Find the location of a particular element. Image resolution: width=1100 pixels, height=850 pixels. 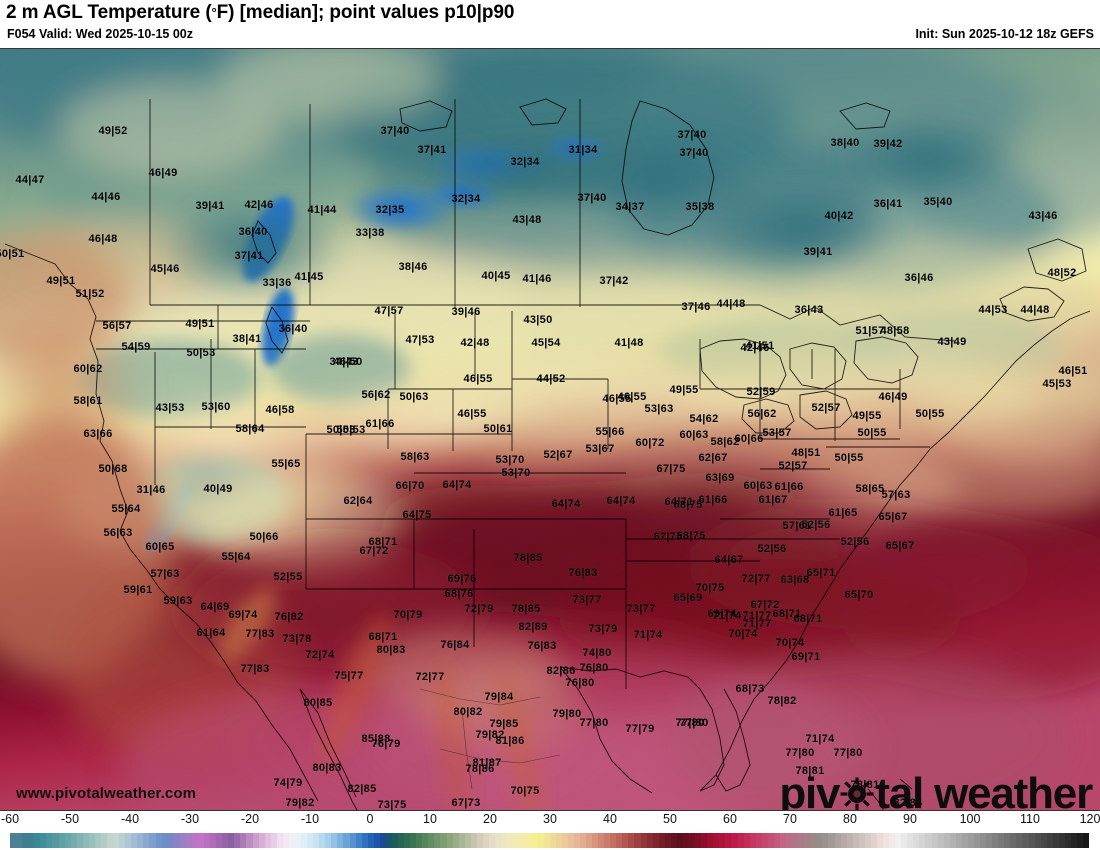

colorbar-tick: 90 is located at coordinates (910, 819).